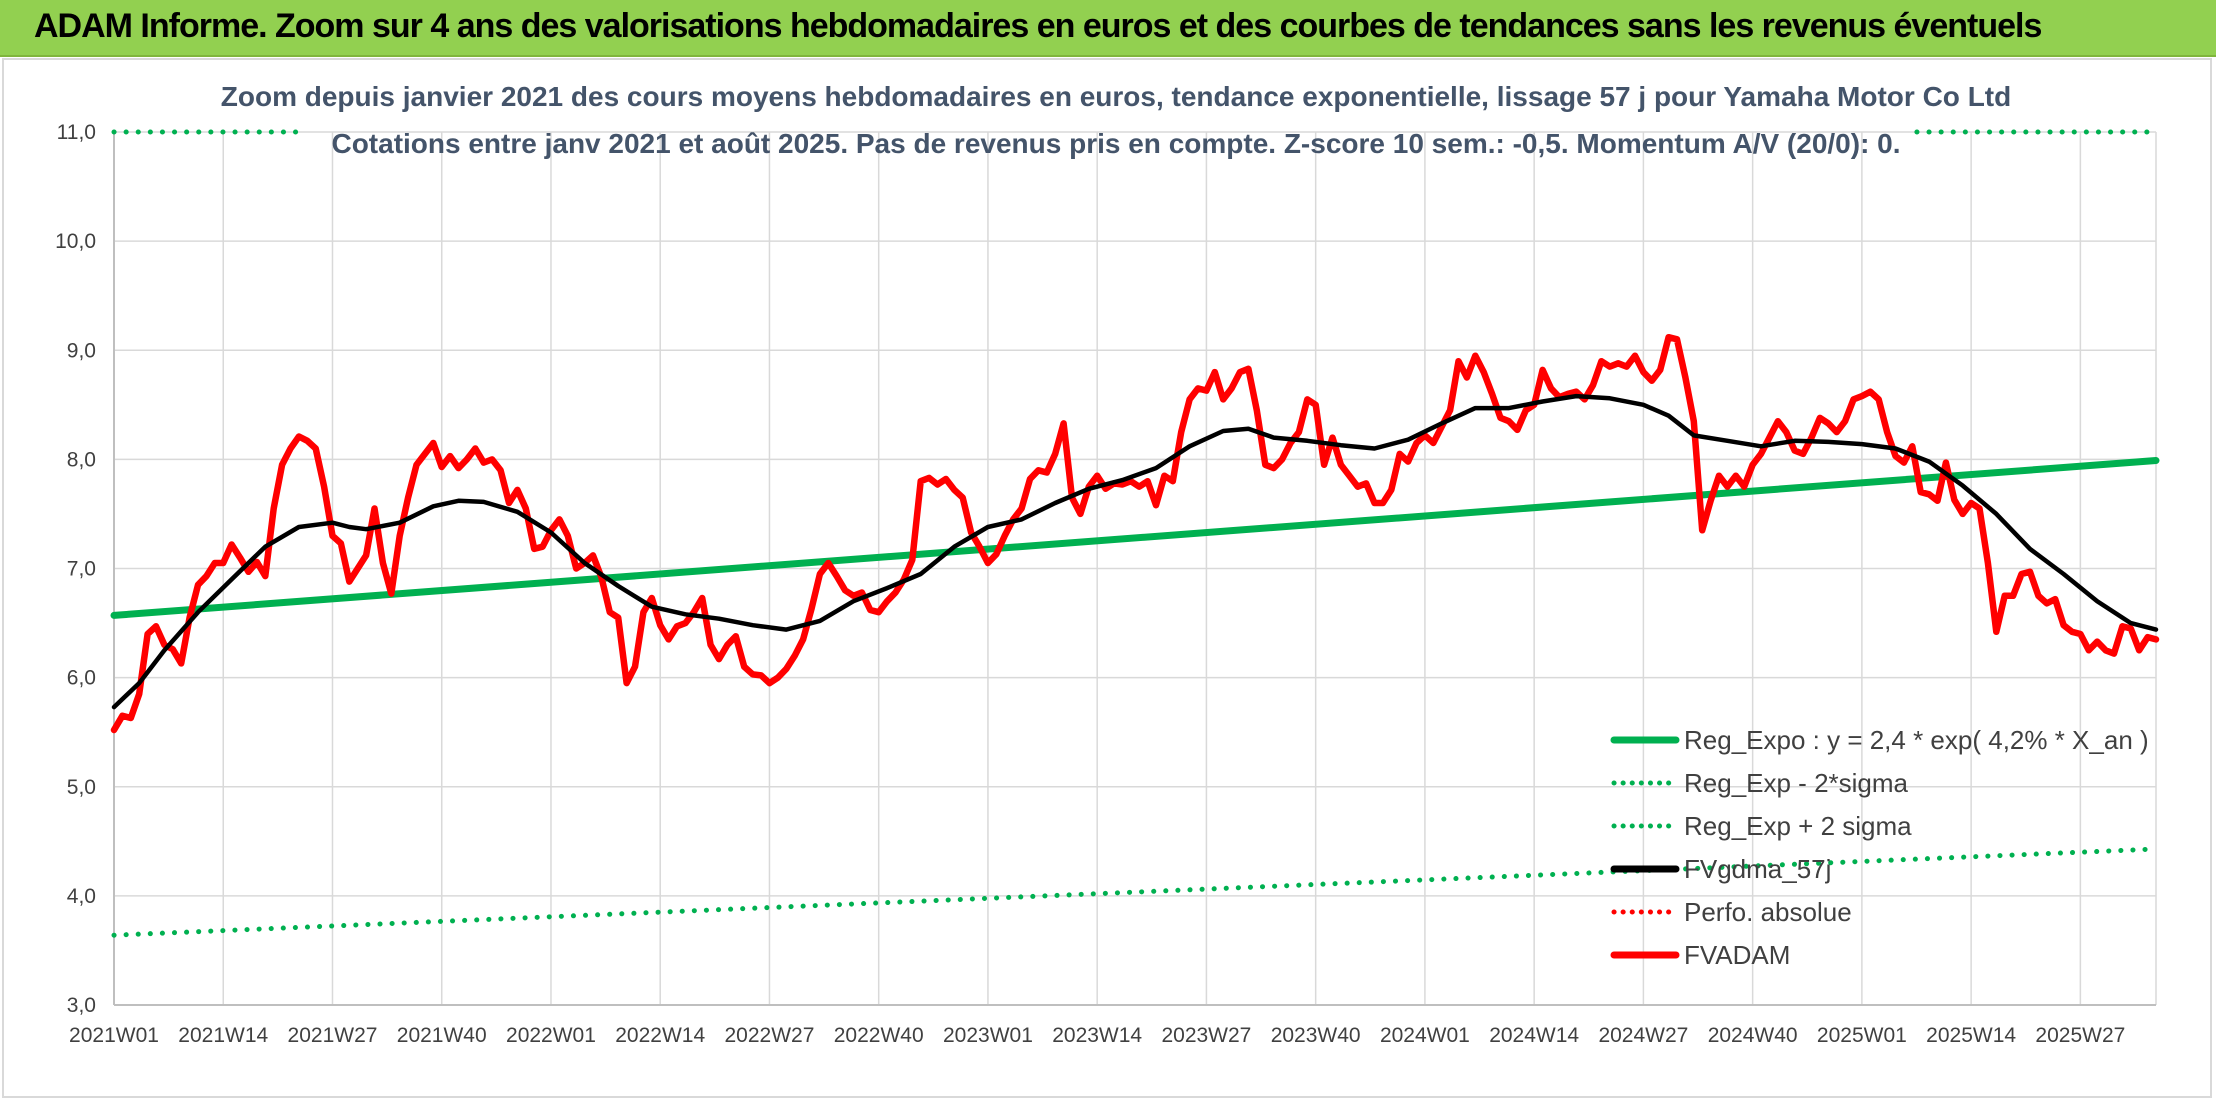  What do you see at coordinates (1135, 892) in the screenshot?
I see `series-line-reg-exp-2-sigma` at bounding box center [1135, 892].